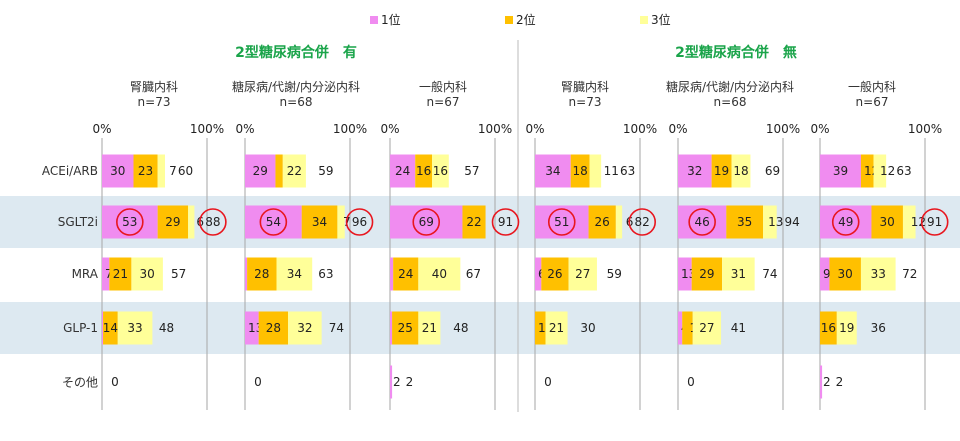 The image size is (960, 441). Describe the element at coordinates (166, 328) in the screenshot. I see `total-label: 48` at that location.